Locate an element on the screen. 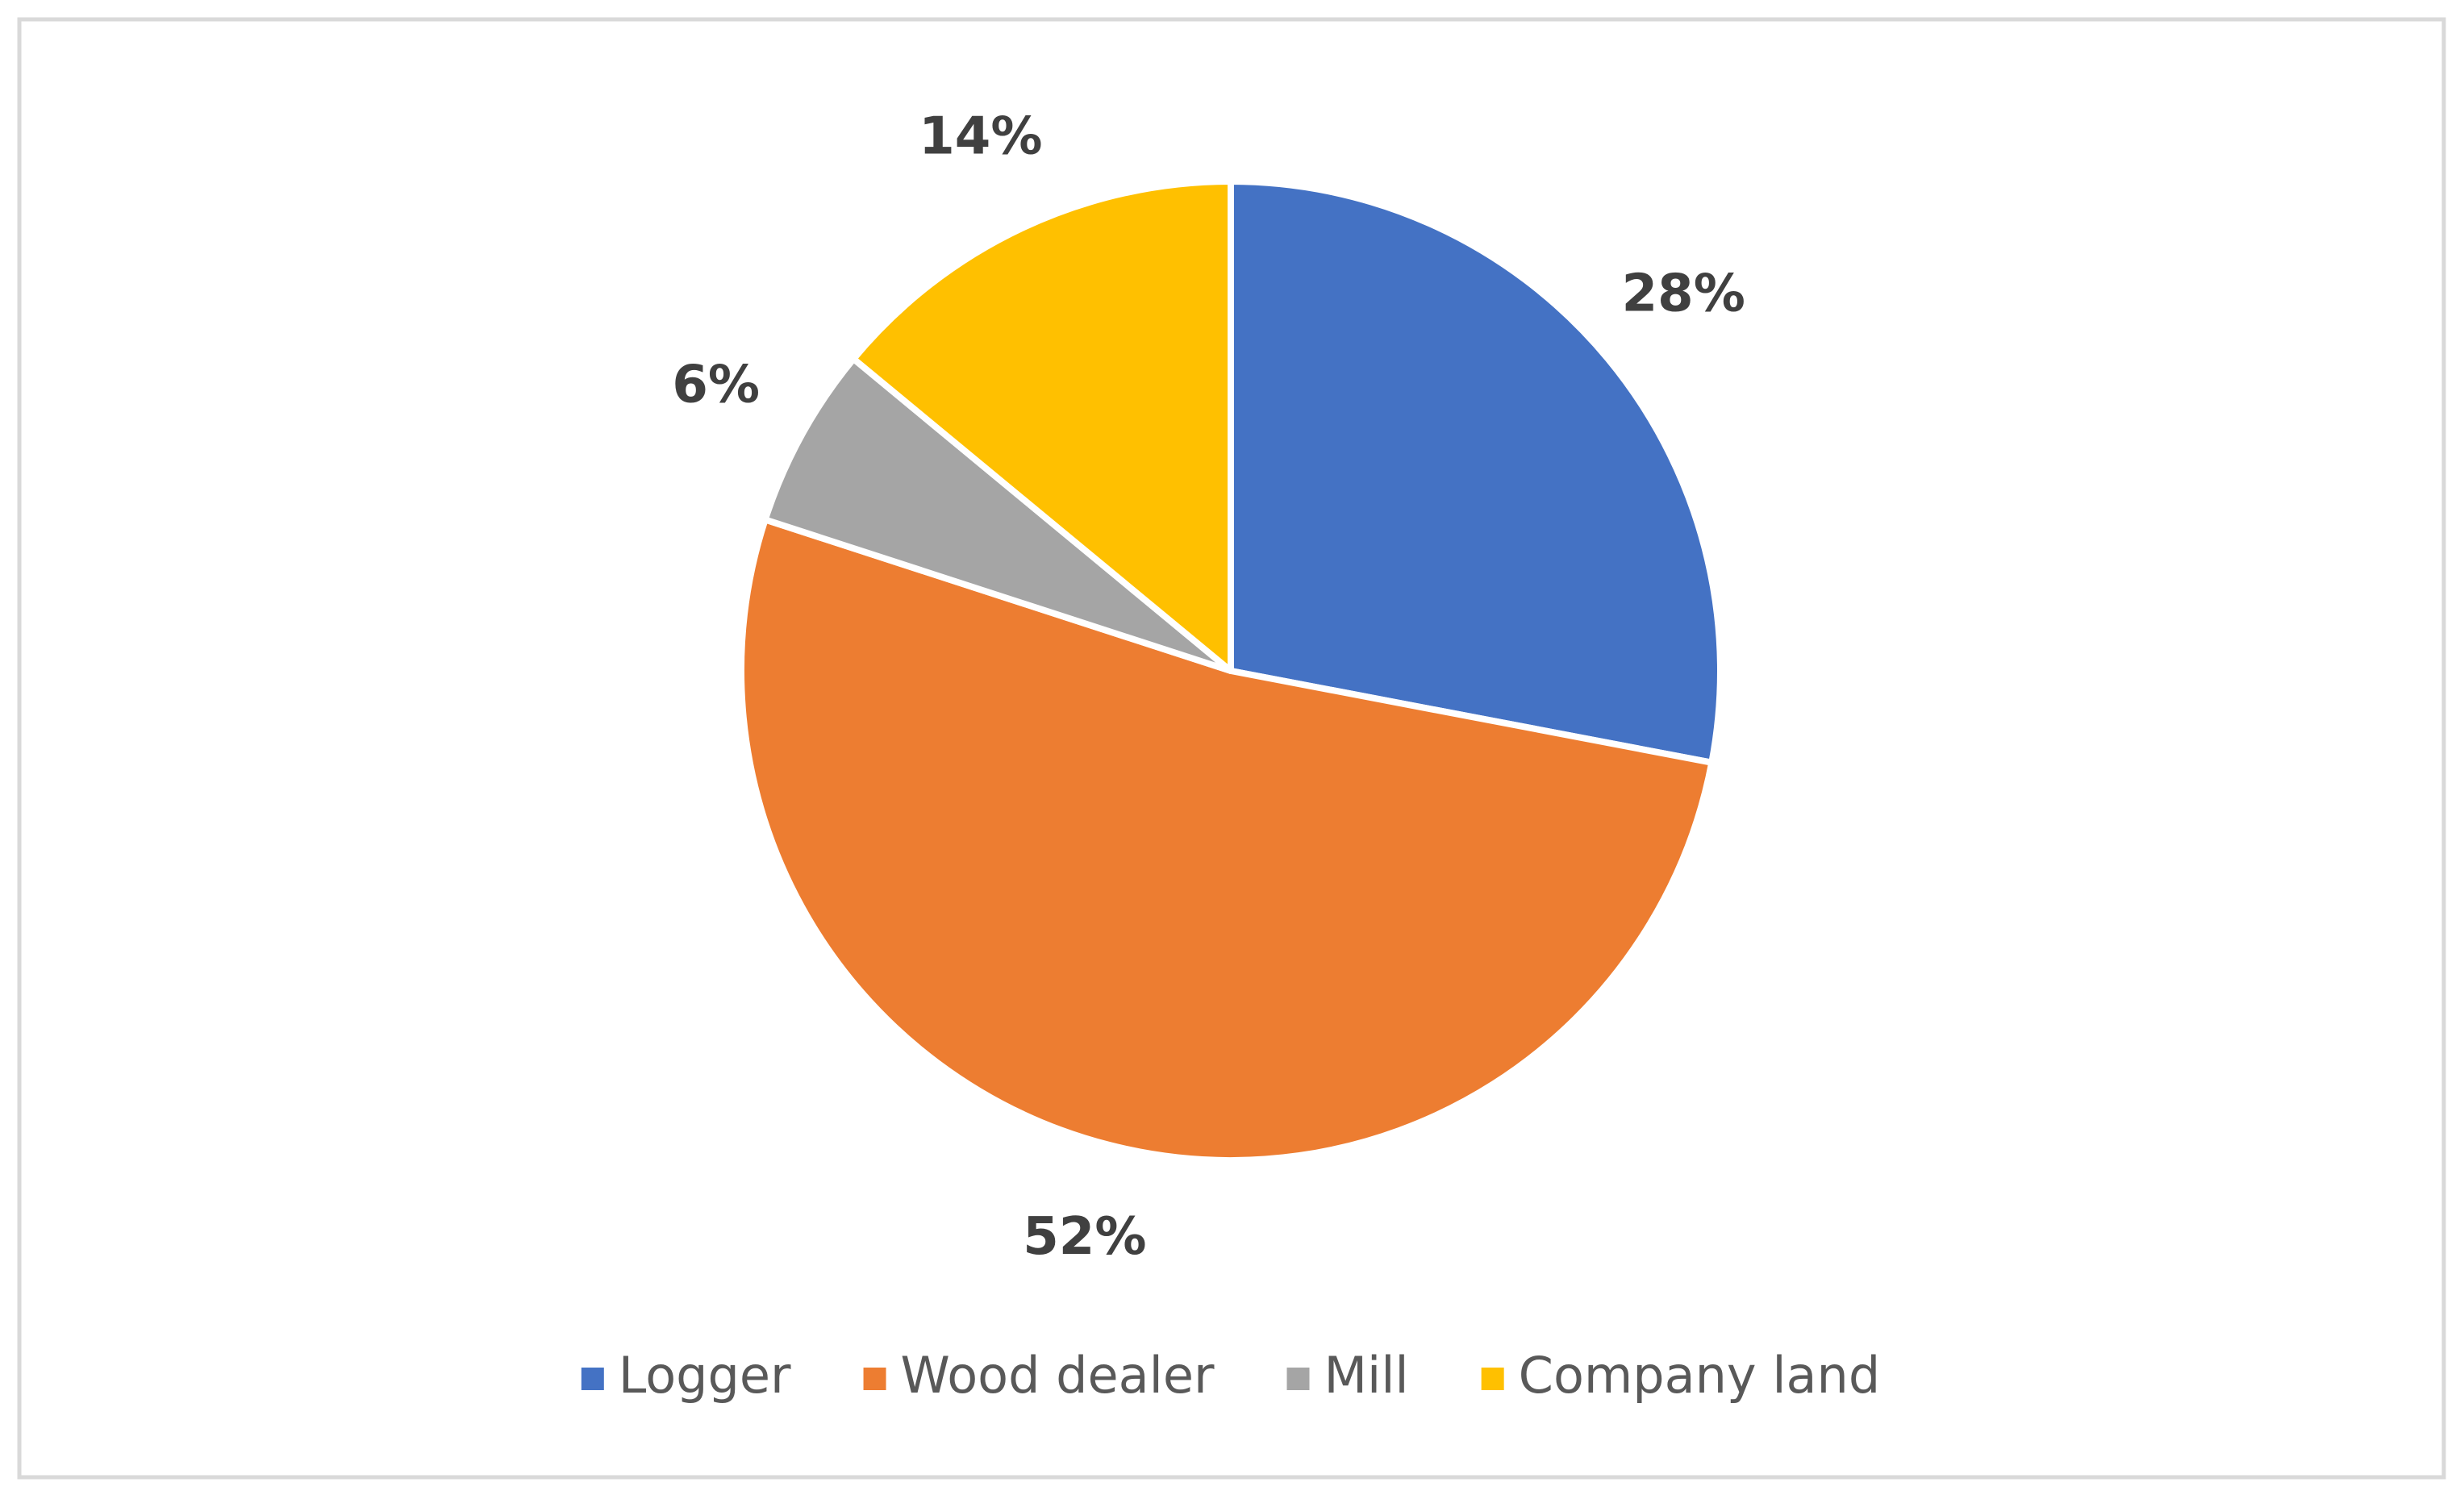 This screenshot has height=1499, width=2464. legend-label: Logger is located at coordinates (705, 1375).